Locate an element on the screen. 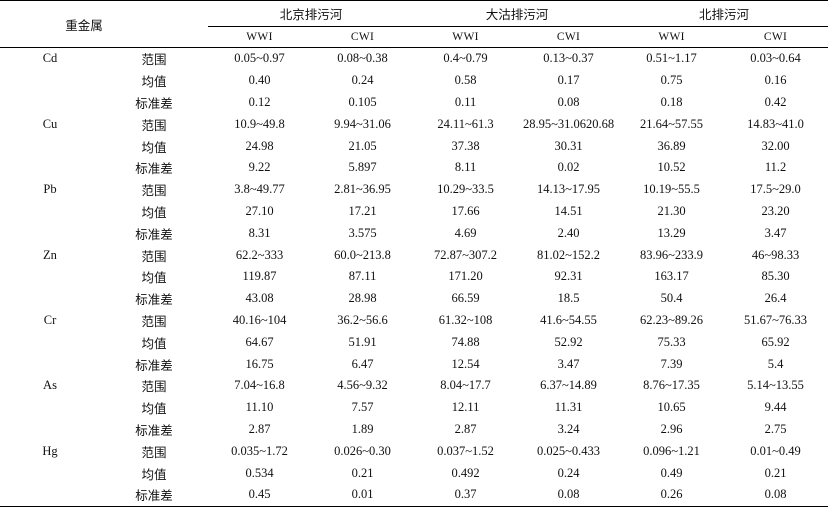  value-cell: 9.94~31.06 is located at coordinates (362, 123).